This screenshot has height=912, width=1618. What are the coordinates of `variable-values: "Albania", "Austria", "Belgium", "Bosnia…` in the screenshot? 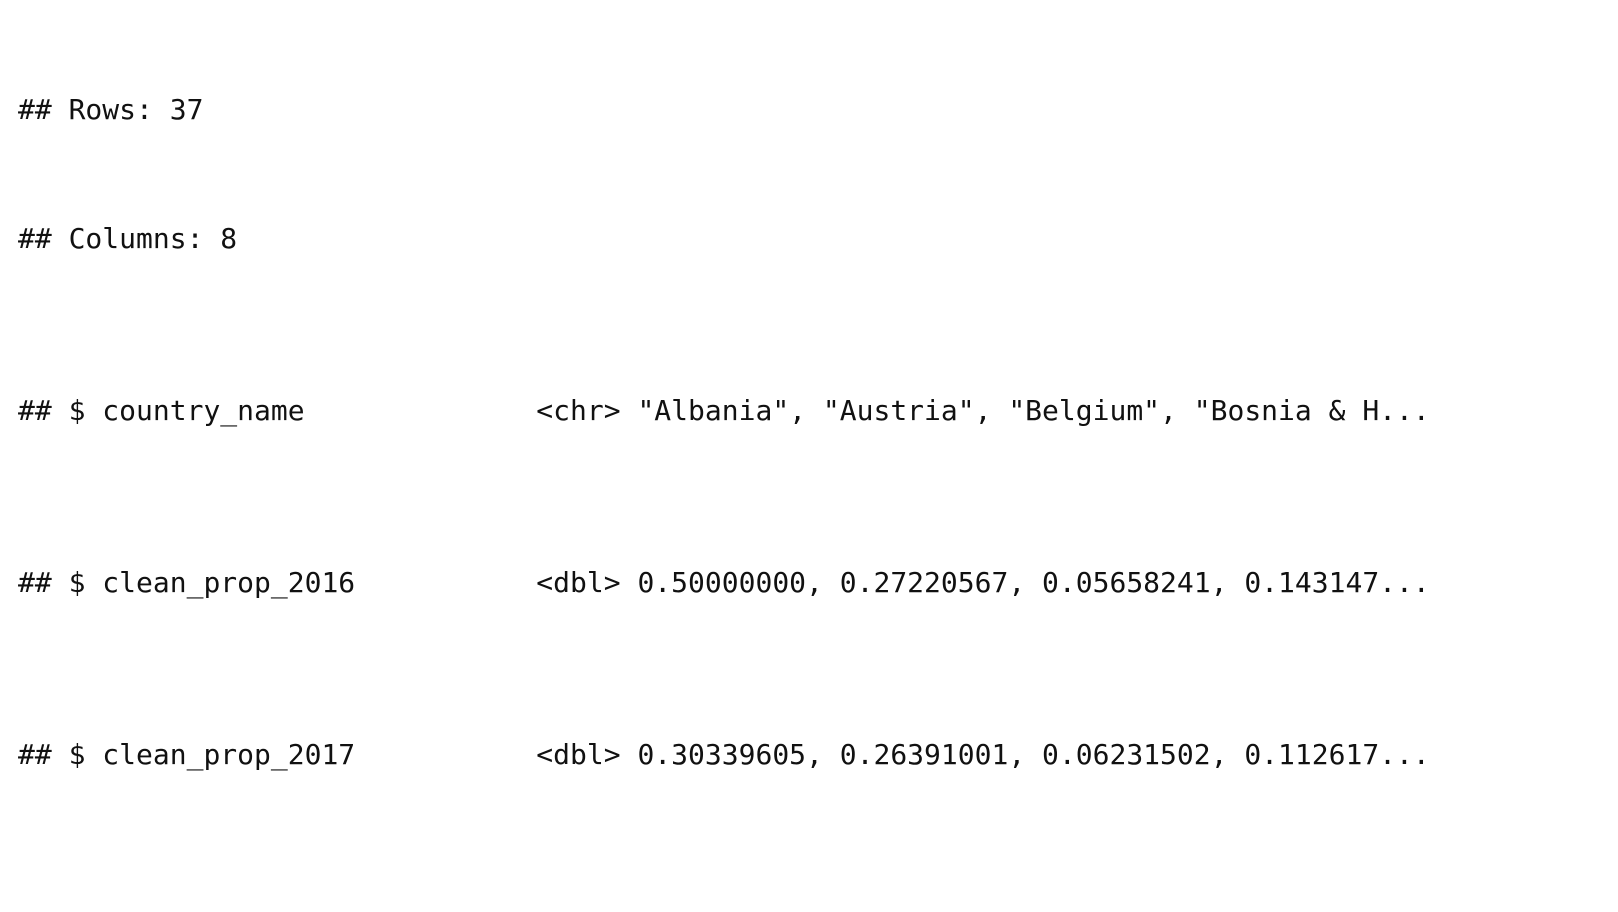 It's located at (1033, 410).